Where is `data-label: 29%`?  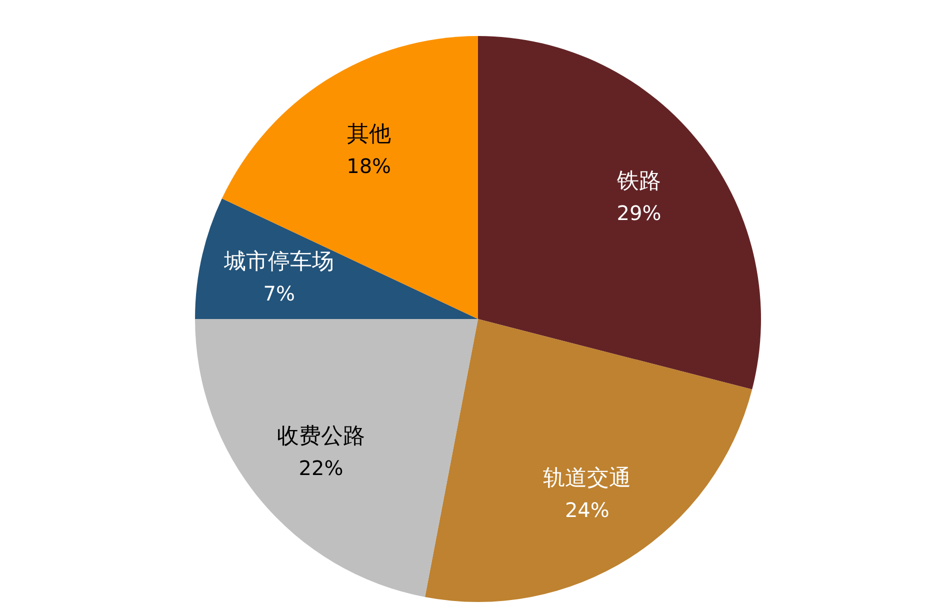
data-label: 29% is located at coordinates (639, 213).